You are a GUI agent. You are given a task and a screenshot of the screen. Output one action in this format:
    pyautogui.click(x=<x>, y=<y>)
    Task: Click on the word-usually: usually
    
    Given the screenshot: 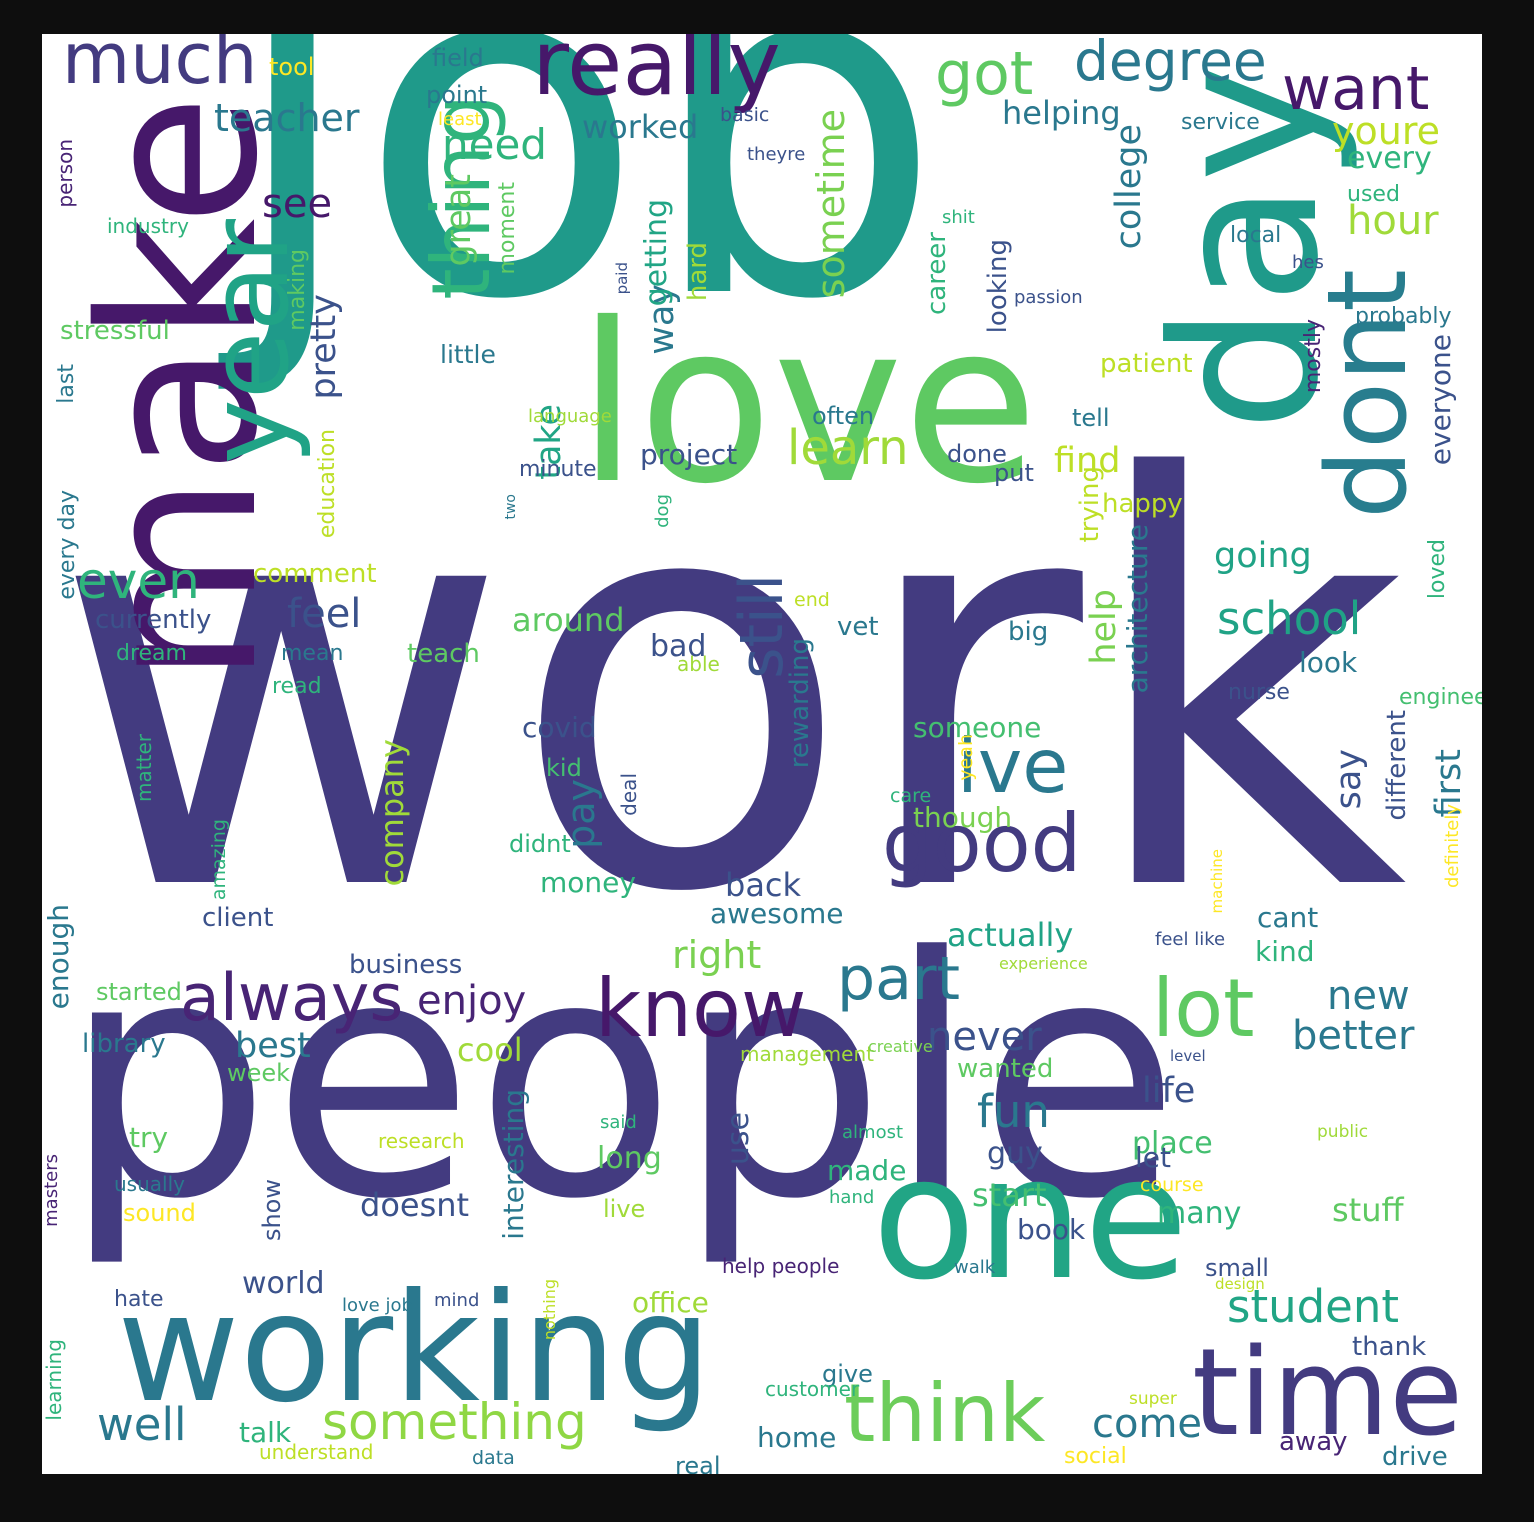 What is the action you would take?
    pyautogui.click(x=149, y=1184)
    